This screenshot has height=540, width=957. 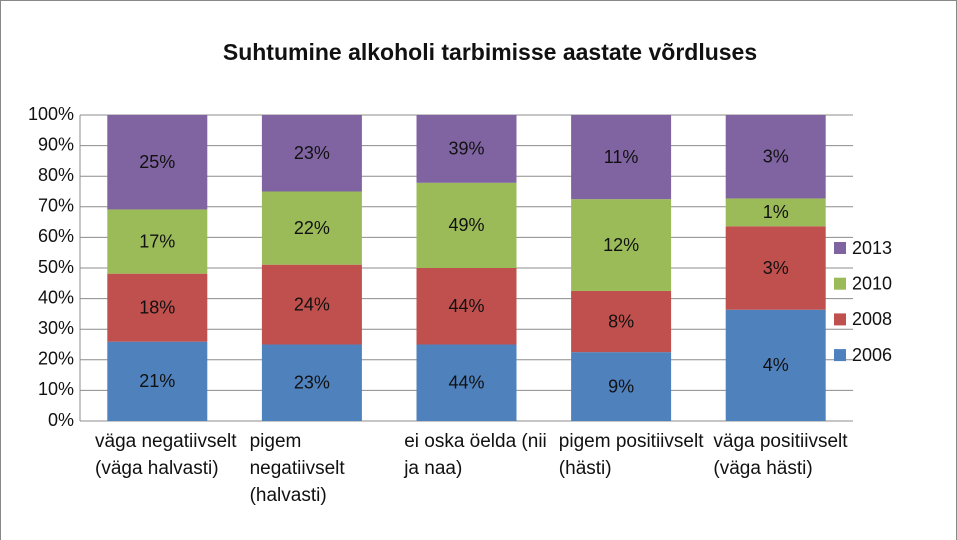 I want to click on y-tick-label: 30%, so click(x=56, y=328).